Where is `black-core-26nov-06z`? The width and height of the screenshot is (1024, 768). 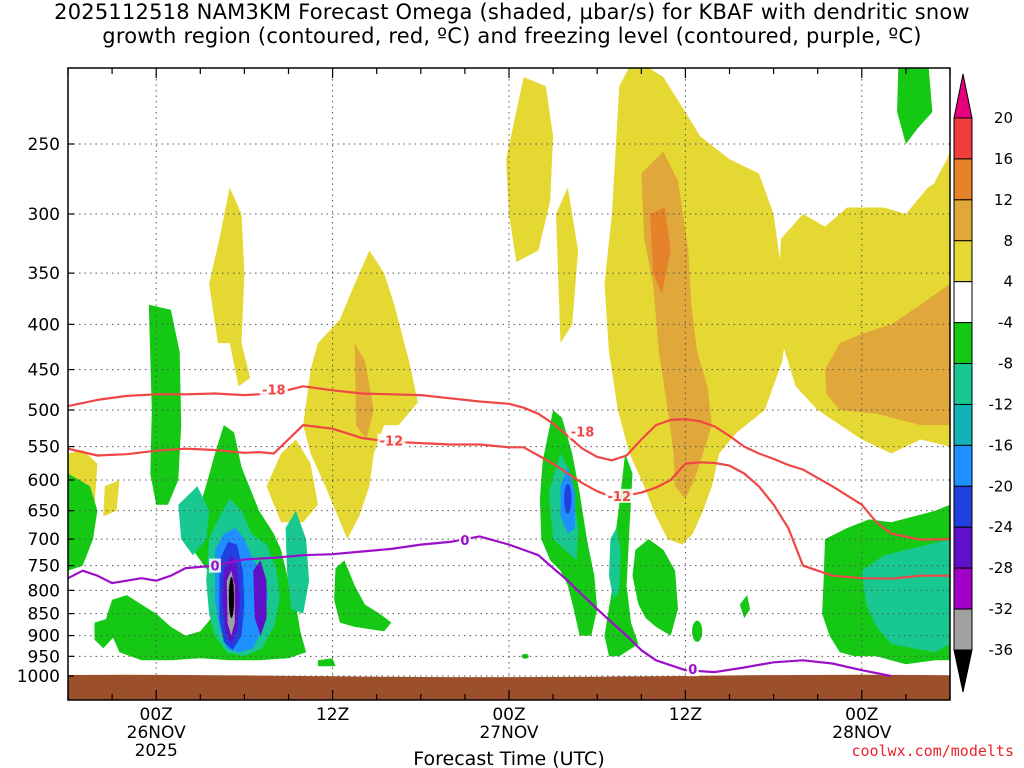
black-core-26nov-06z is located at coordinates (231, 597).